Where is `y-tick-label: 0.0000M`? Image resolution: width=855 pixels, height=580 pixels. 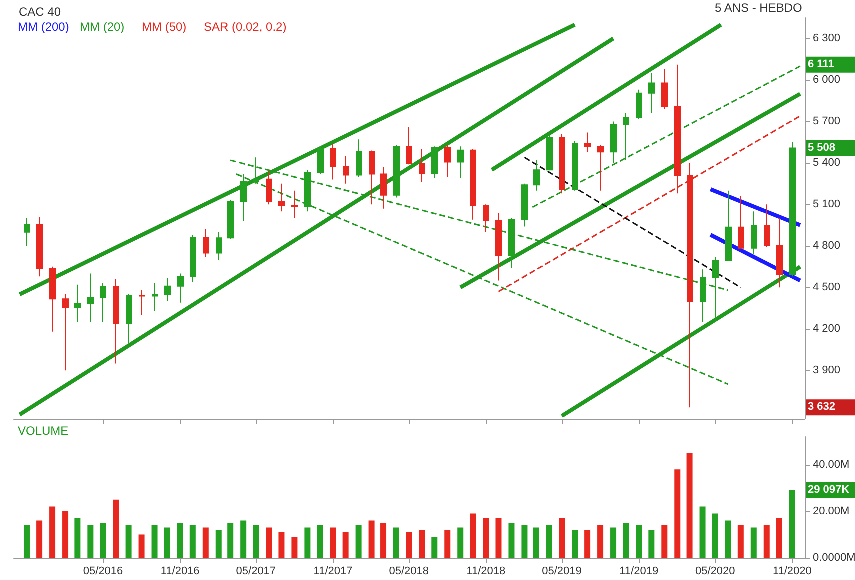
y-tick-label: 0.0000M is located at coordinates (834, 558).